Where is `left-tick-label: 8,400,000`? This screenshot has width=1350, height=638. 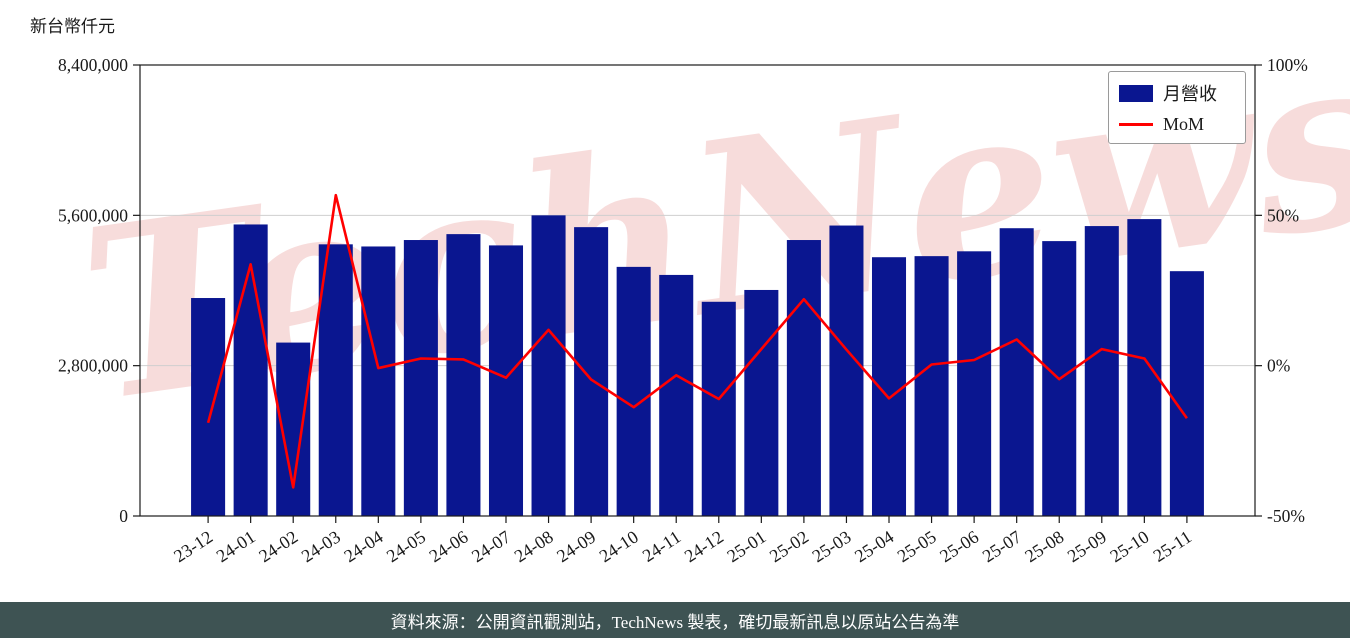 left-tick-label: 8,400,000 is located at coordinates (93, 65).